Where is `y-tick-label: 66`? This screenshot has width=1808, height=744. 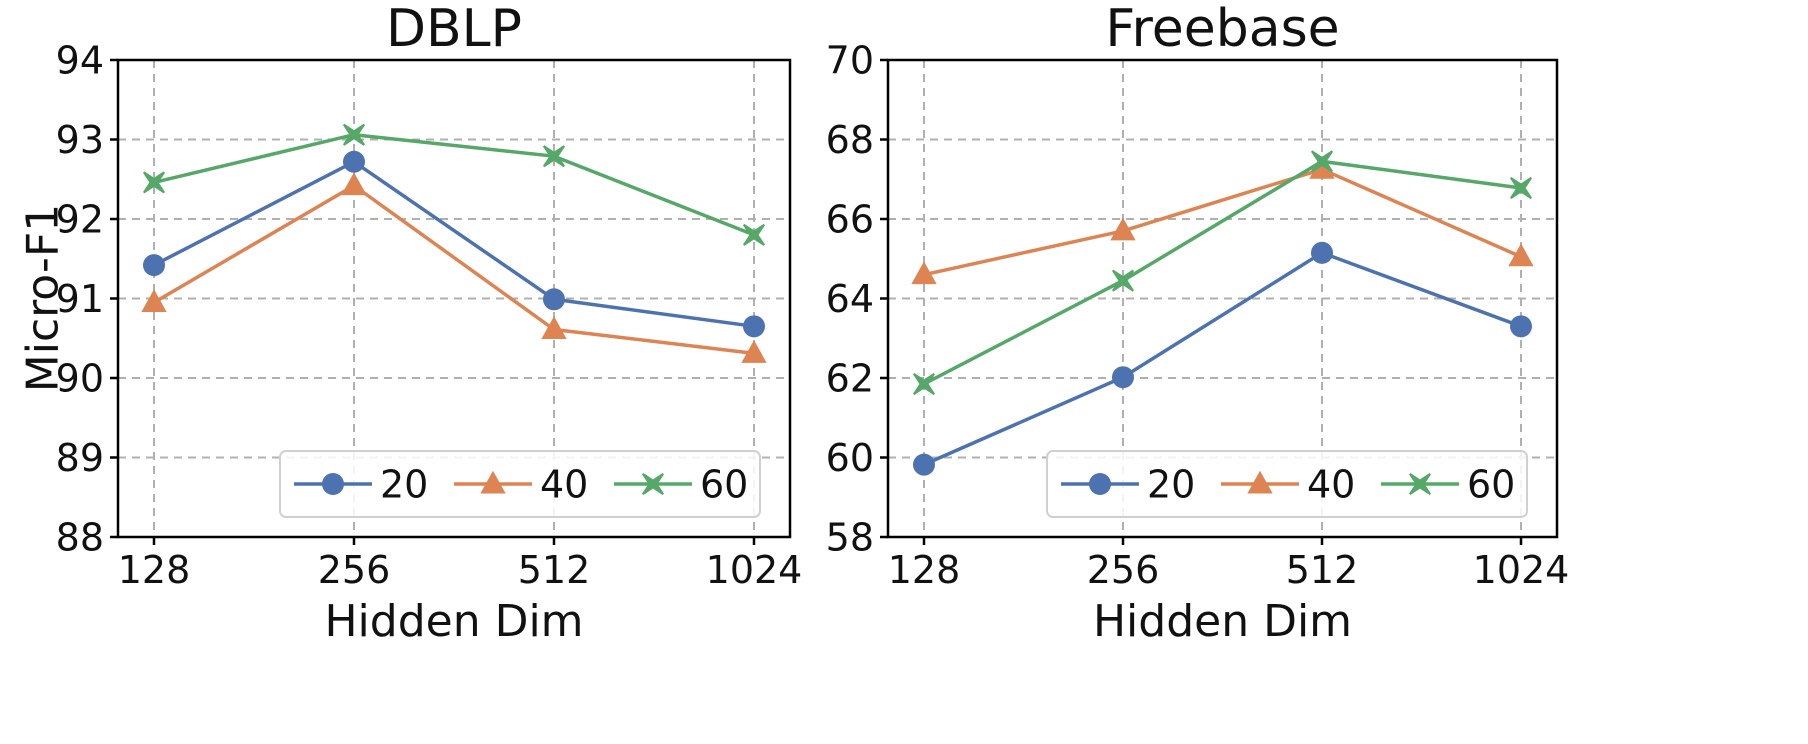
y-tick-label: 66 is located at coordinates (850, 219).